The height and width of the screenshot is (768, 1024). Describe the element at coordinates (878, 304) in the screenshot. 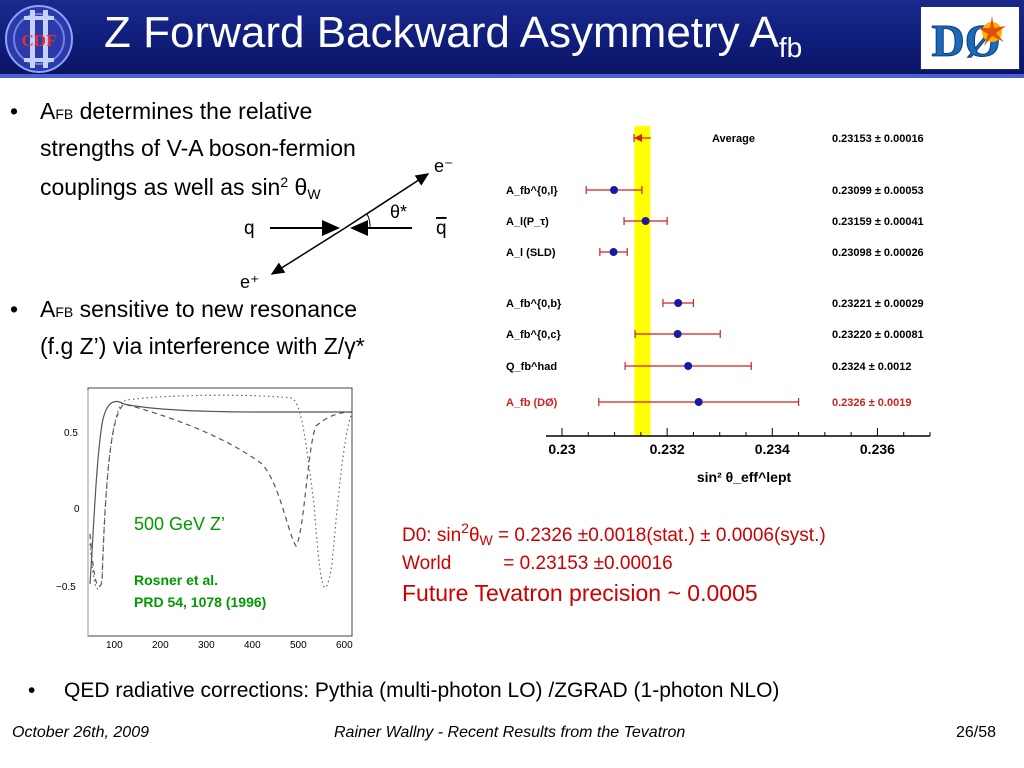

I see `row-value: 0.23221 ± 0.00029` at that location.